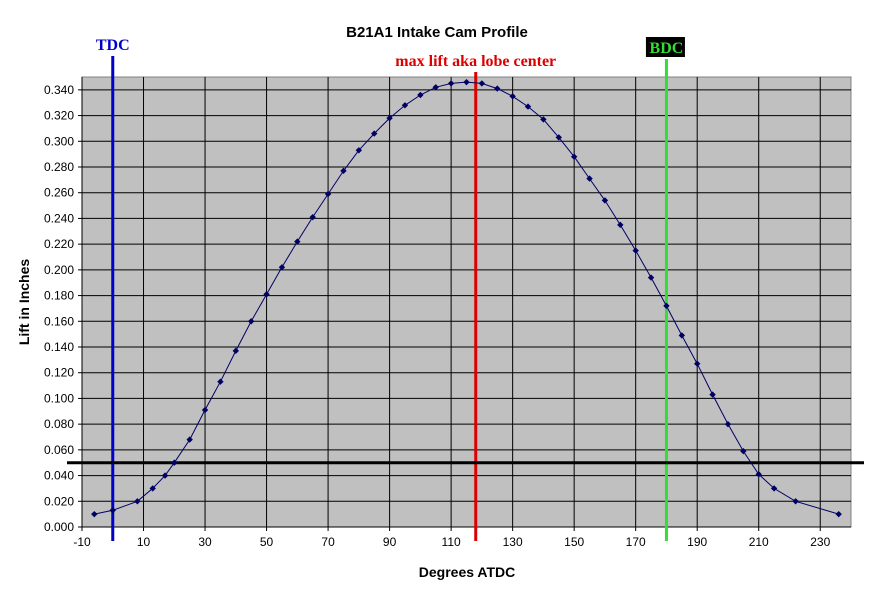 The height and width of the screenshot is (593, 874). I want to click on y-tick-label: 0.260, so click(59, 193).